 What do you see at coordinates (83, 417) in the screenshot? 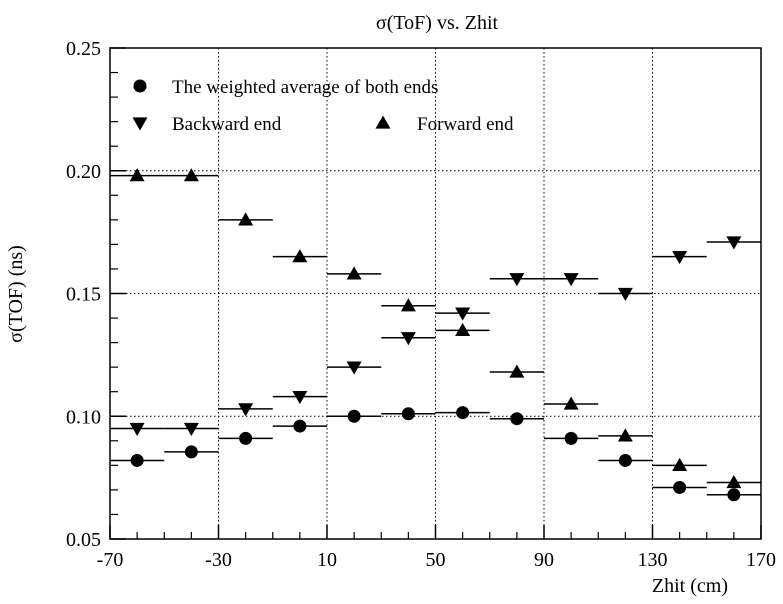
I see `y-tick-label: 0.10` at bounding box center [83, 417].